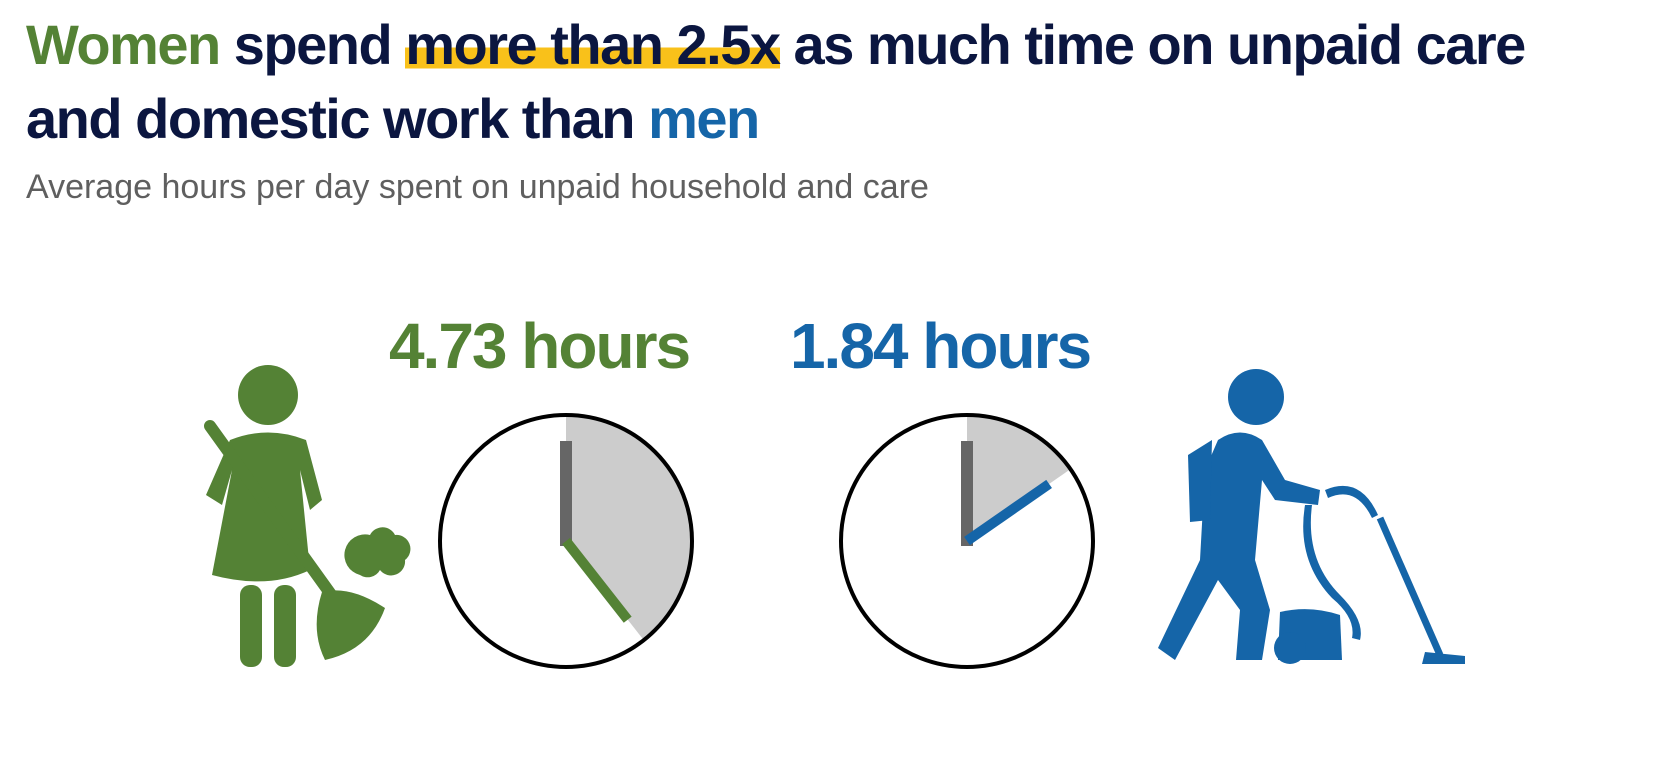 The height and width of the screenshot is (772, 1665). What do you see at coordinates (307, 516) in the screenshot?
I see `woman-icon` at bounding box center [307, 516].